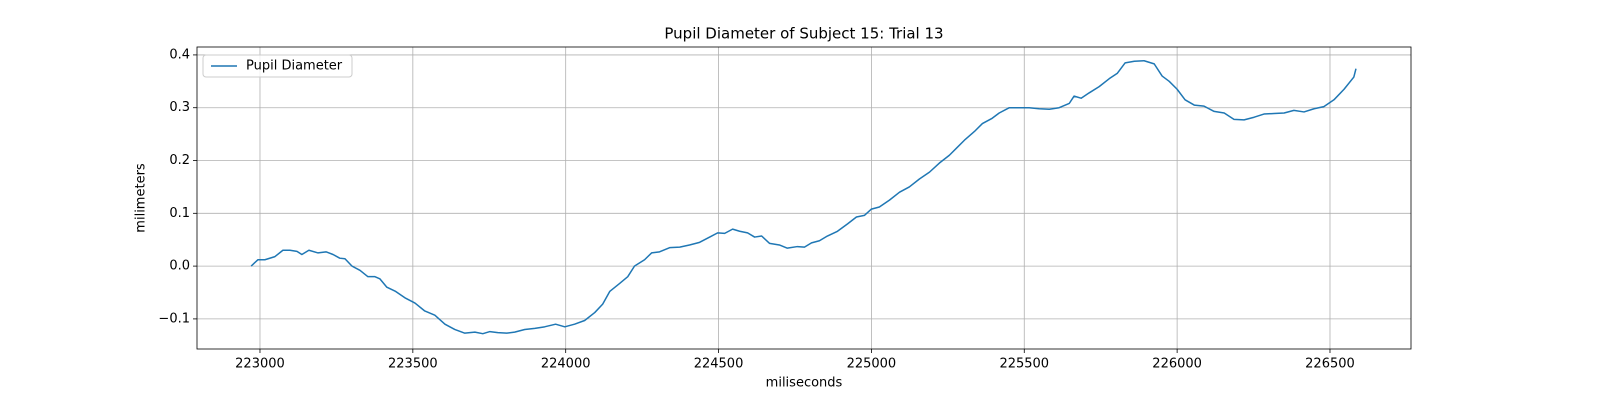 This screenshot has width=1600, height=400. What do you see at coordinates (179, 107) in the screenshot?
I see `y-tick-label: 0.3` at bounding box center [179, 107].